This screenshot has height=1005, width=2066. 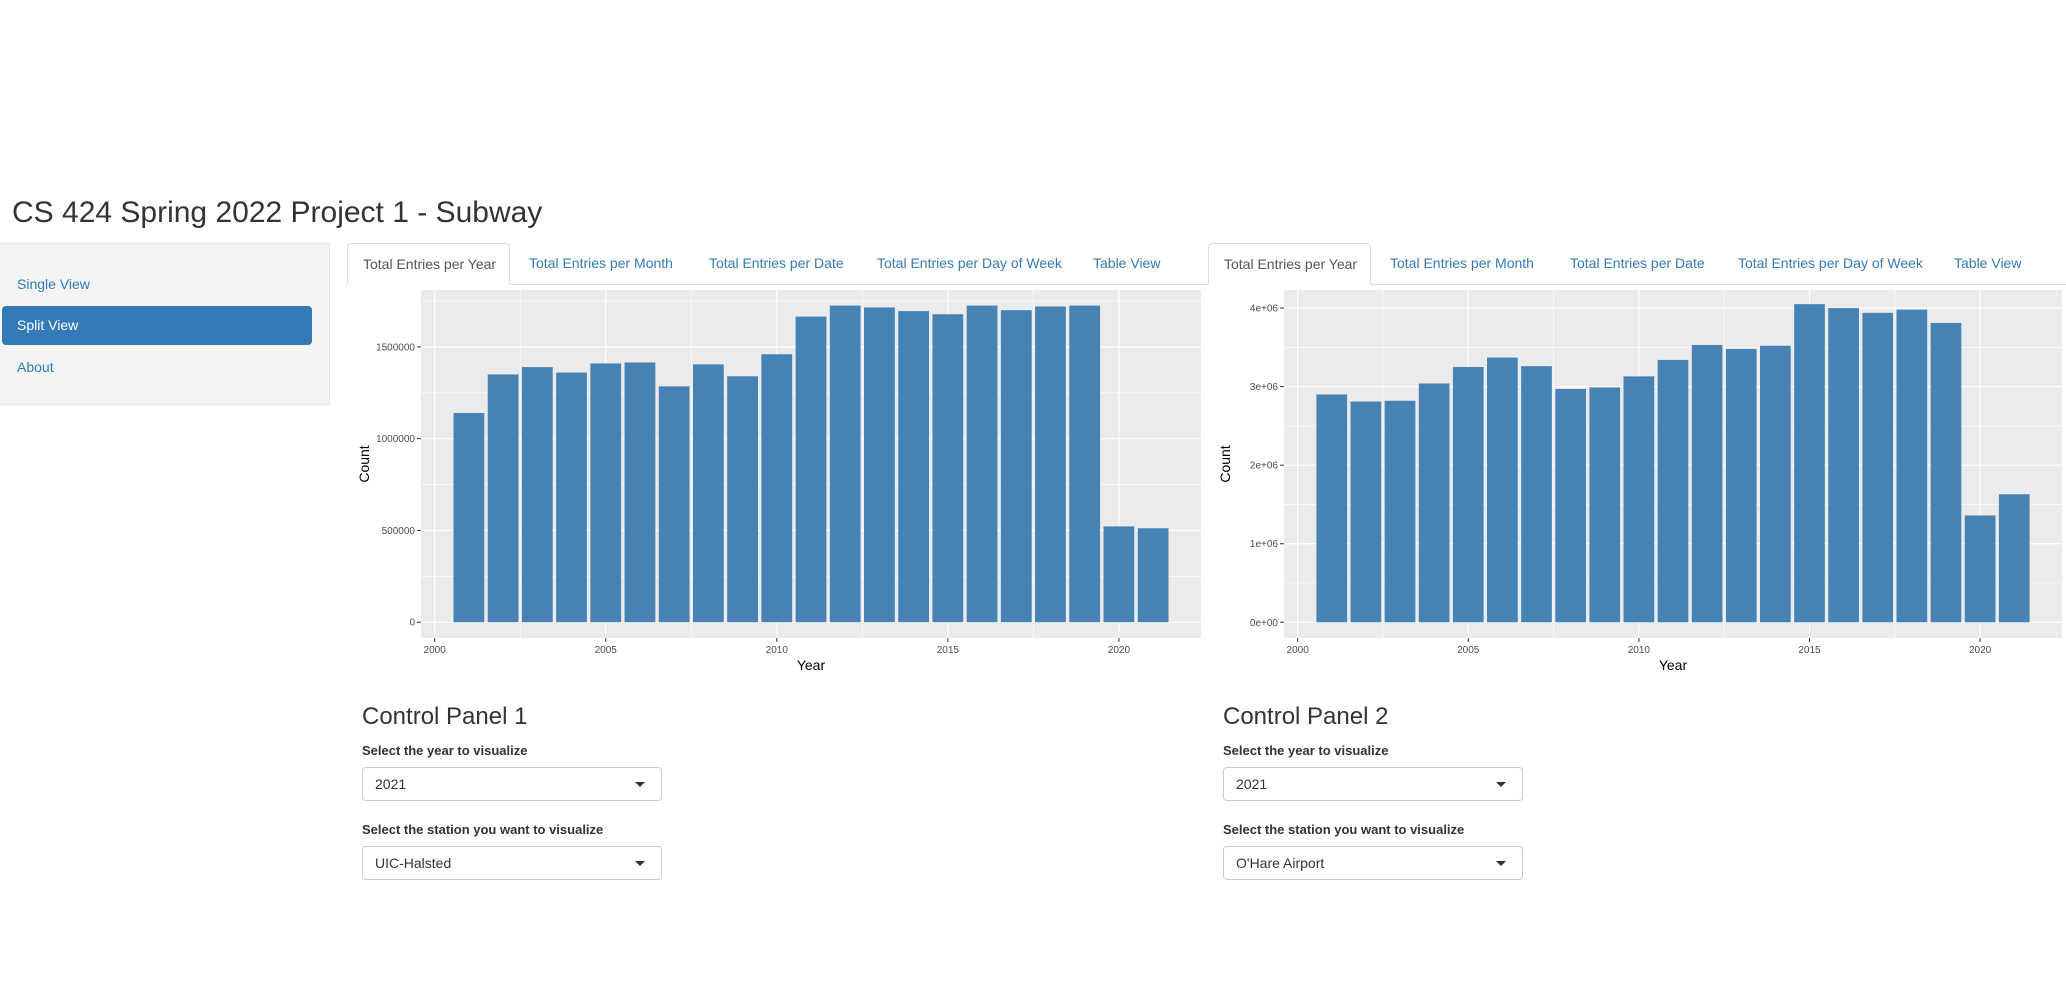 I want to click on y-tick-label: 1000000, so click(x=395, y=439).